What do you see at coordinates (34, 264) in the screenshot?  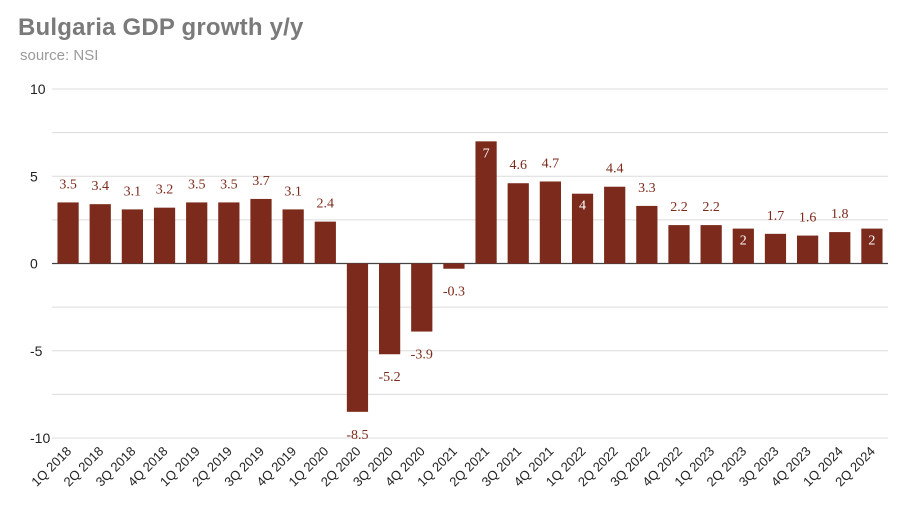 I see `y-tick-label: 0` at bounding box center [34, 264].